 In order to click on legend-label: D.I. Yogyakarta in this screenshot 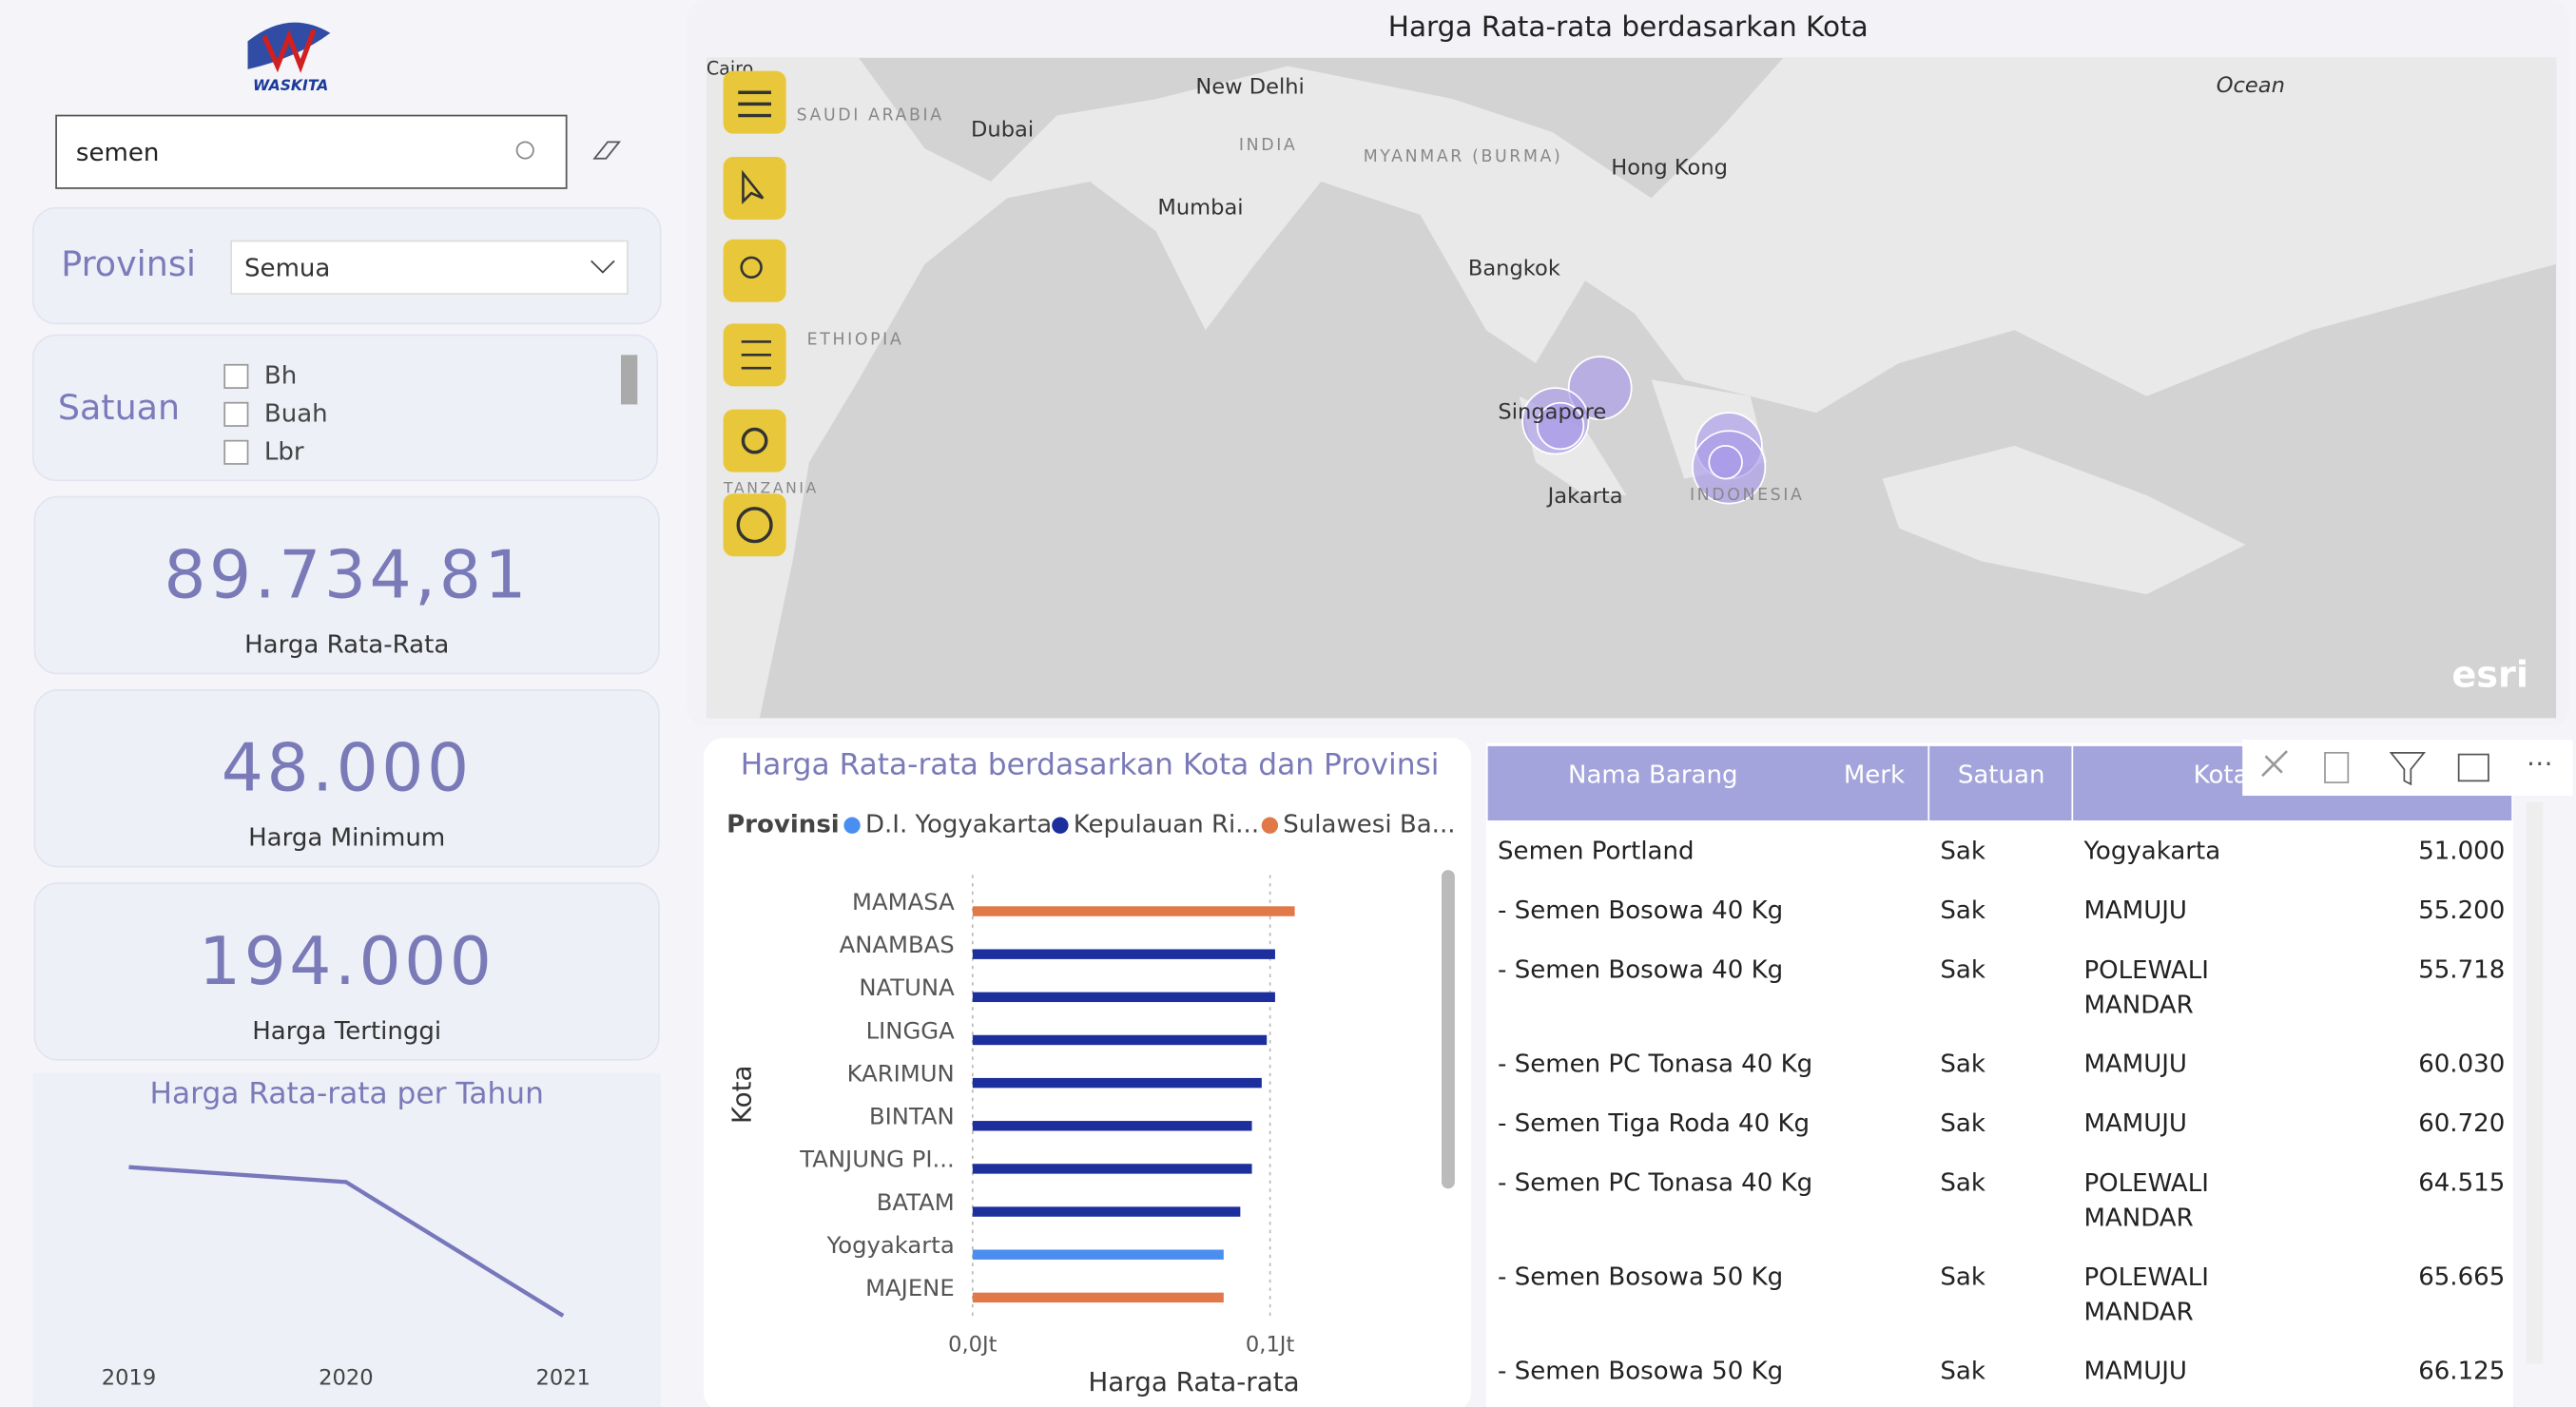, I will do `click(958, 825)`.